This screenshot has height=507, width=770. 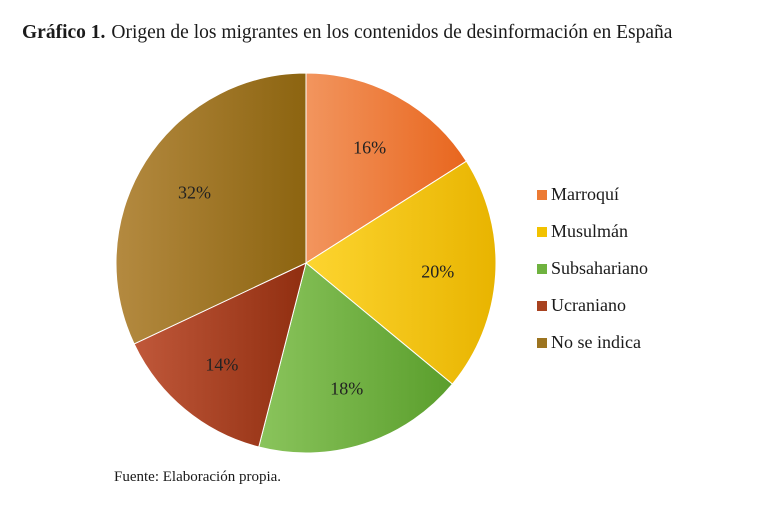 I want to click on source-note: Fuente: Elaboración propia., so click(x=198, y=477).